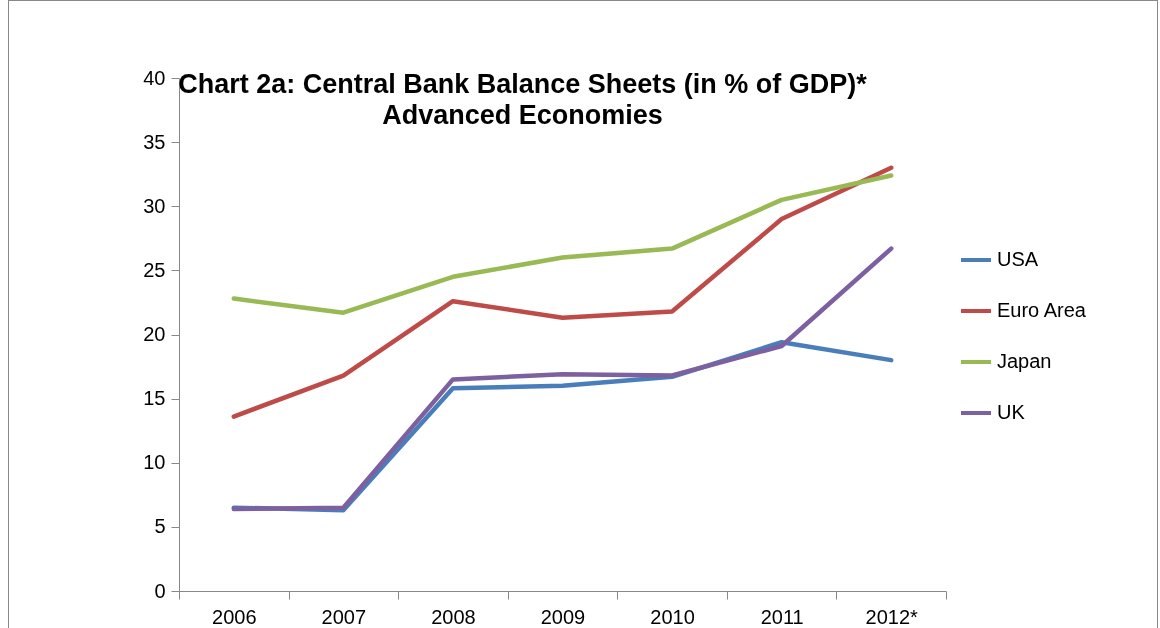 The height and width of the screenshot is (628, 1160). Describe the element at coordinates (523, 84) in the screenshot. I see `chart-title: Chart 2a: Central Bank Balance Sheets (in % of GDP)*` at that location.